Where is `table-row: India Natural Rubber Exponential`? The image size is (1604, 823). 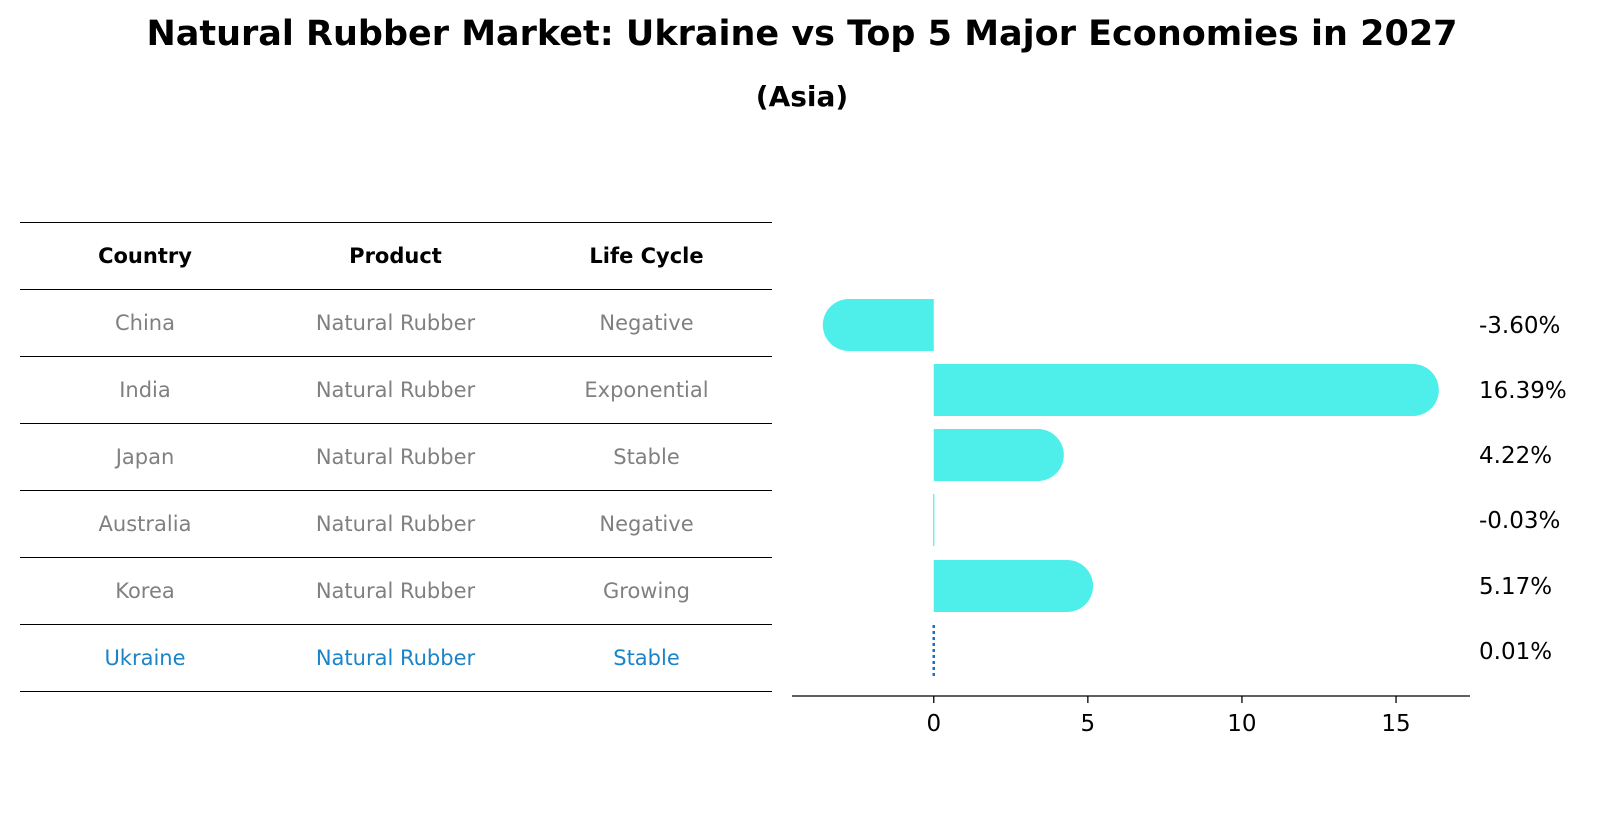
table-row: India Natural Rubber Exponential is located at coordinates (396, 389).